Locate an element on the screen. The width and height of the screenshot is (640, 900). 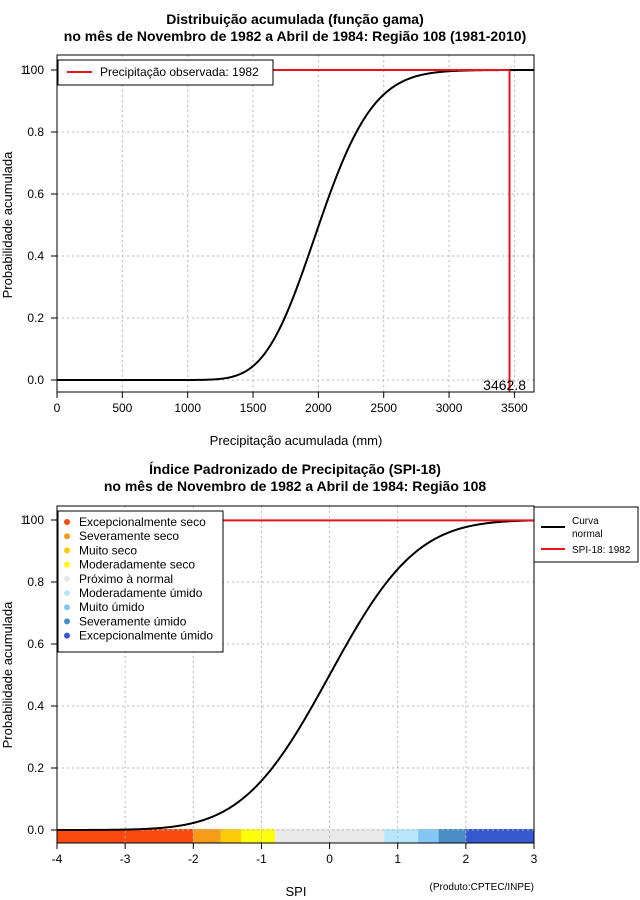
x-tick-label: -4 is located at coordinates (57, 859).